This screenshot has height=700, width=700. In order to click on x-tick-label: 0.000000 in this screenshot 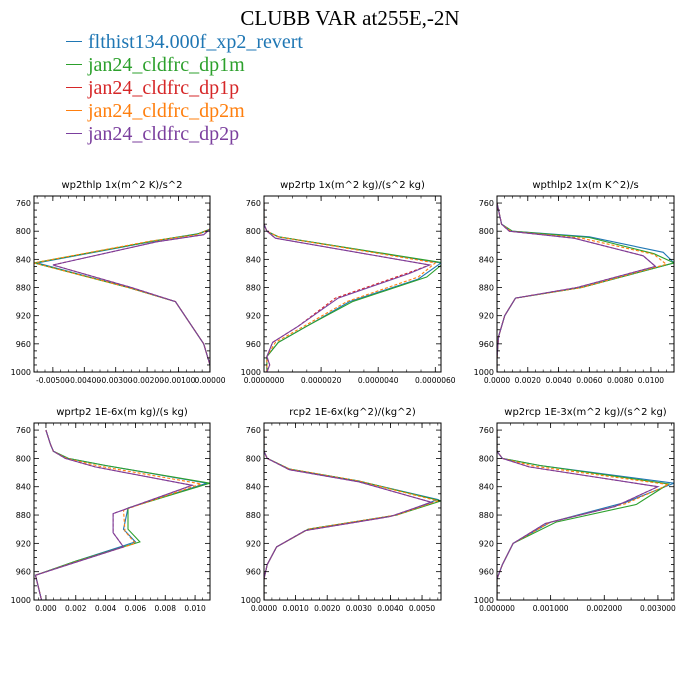, I will do `click(497, 608)`.